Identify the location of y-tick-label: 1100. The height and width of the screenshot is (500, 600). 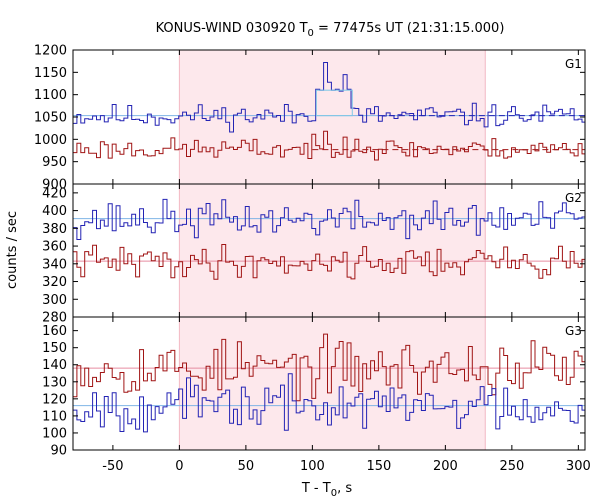
(50, 95).